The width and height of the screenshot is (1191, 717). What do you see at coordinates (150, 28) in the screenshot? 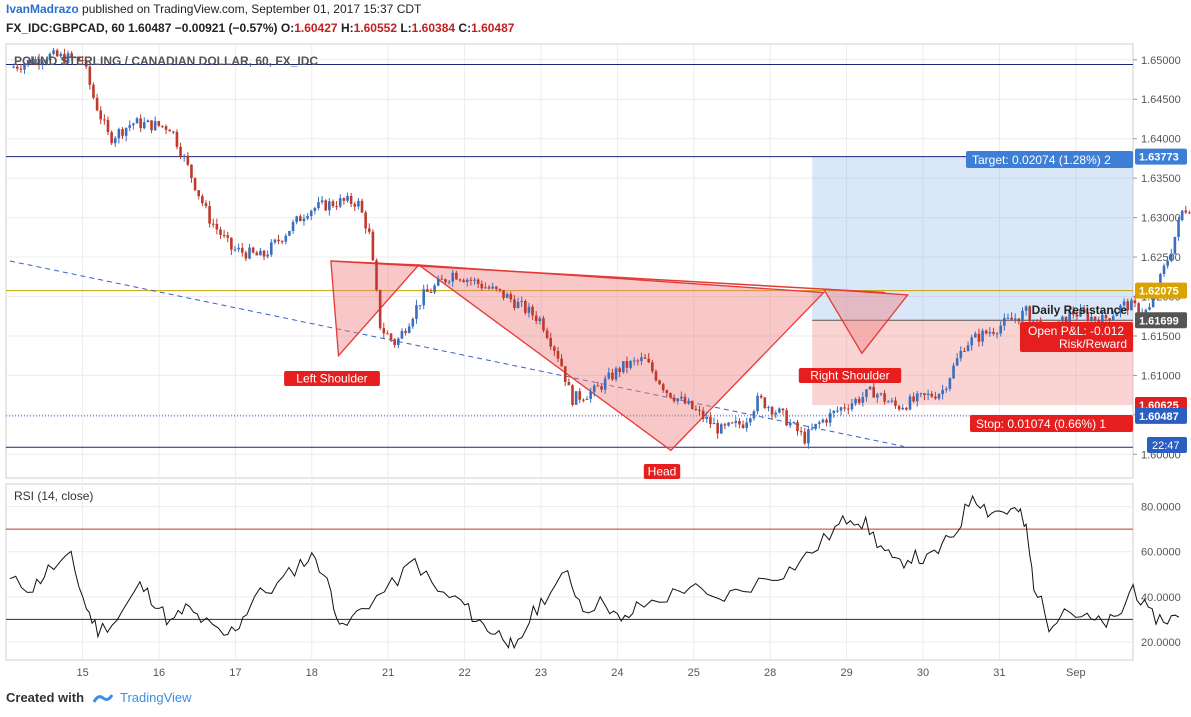
I see `last-price: 1.60487` at bounding box center [150, 28].